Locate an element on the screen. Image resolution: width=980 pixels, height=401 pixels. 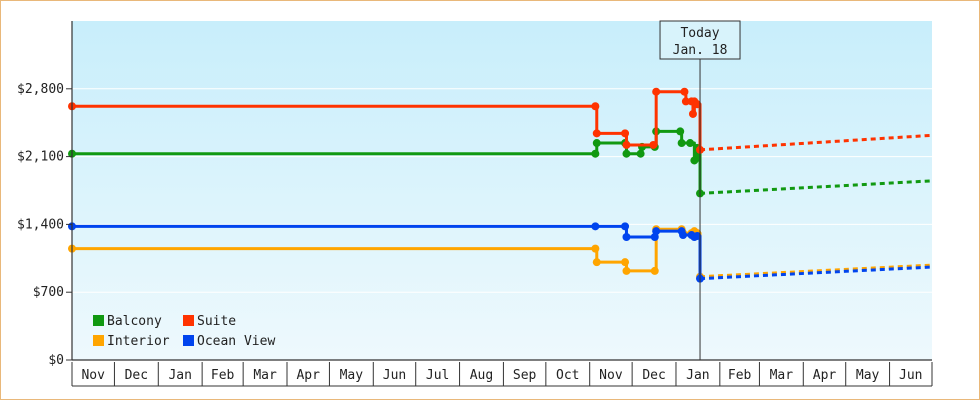
x-tick-label: Oct is located at coordinates (567, 375).